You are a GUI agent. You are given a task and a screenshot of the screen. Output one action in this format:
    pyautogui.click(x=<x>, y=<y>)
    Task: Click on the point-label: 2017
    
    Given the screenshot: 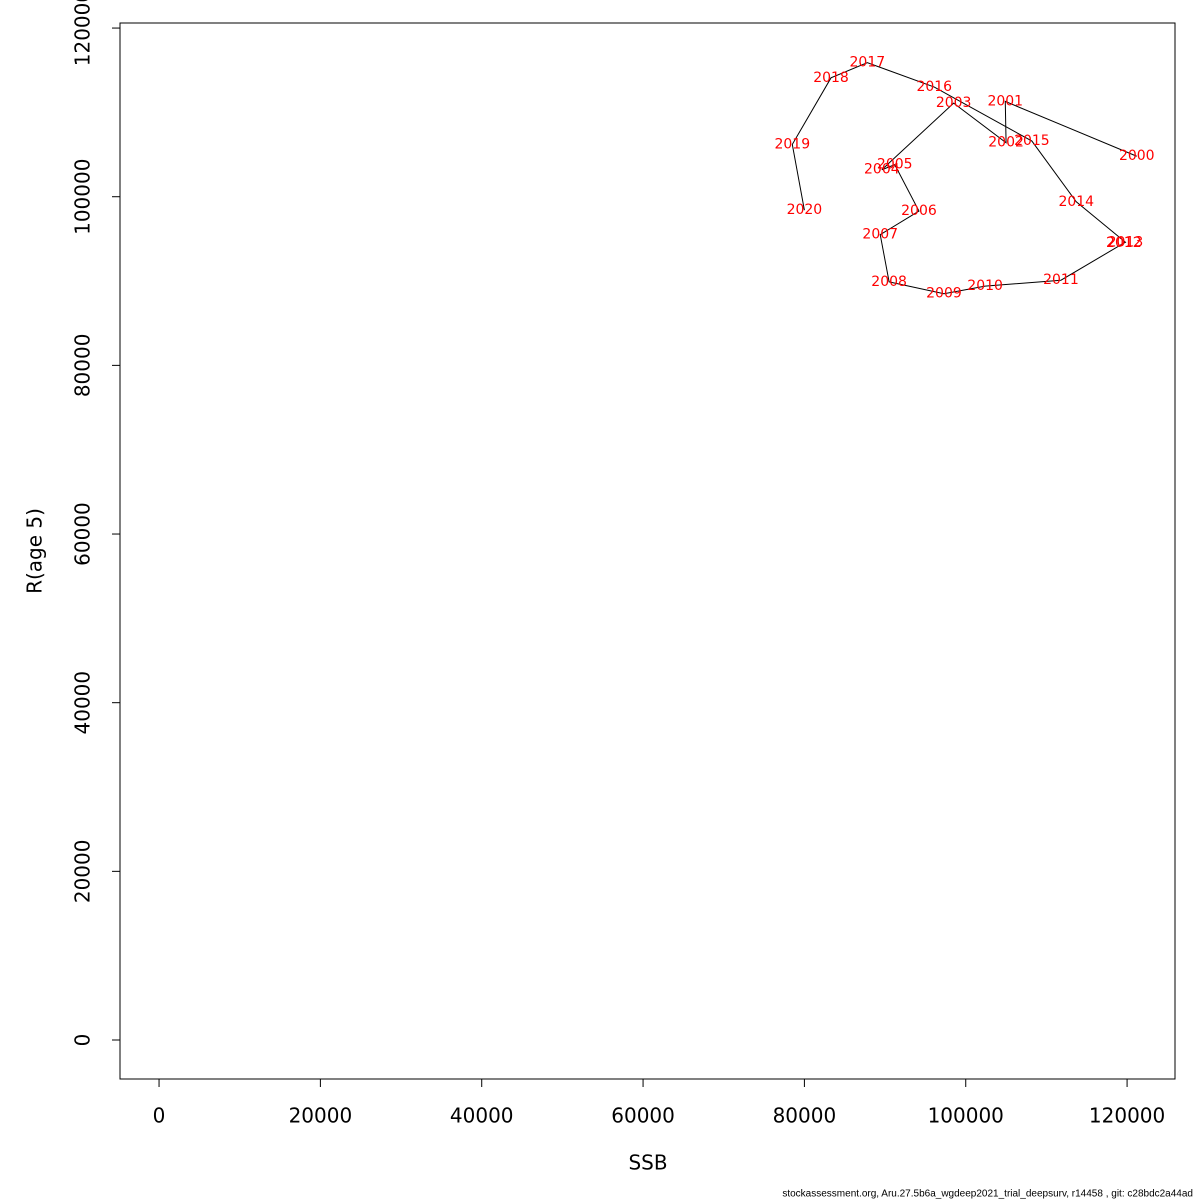 What is the action you would take?
    pyautogui.click(x=868, y=63)
    